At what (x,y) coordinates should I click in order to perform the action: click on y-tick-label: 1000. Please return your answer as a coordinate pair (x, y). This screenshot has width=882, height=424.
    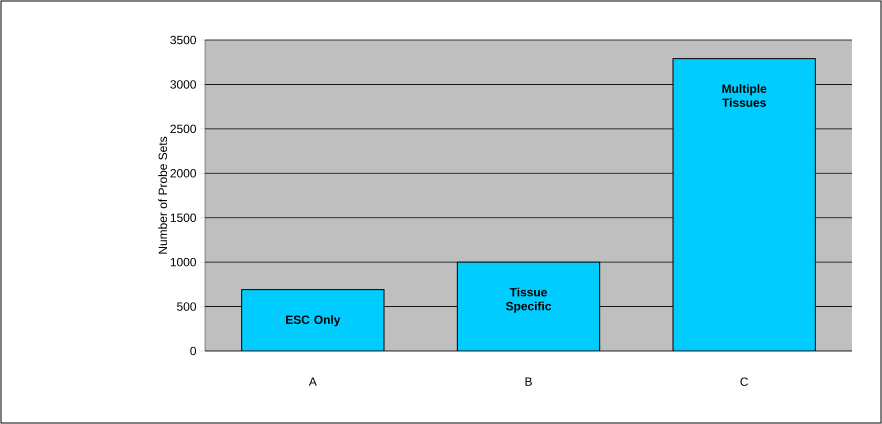
    Looking at the image, I should click on (183, 262).